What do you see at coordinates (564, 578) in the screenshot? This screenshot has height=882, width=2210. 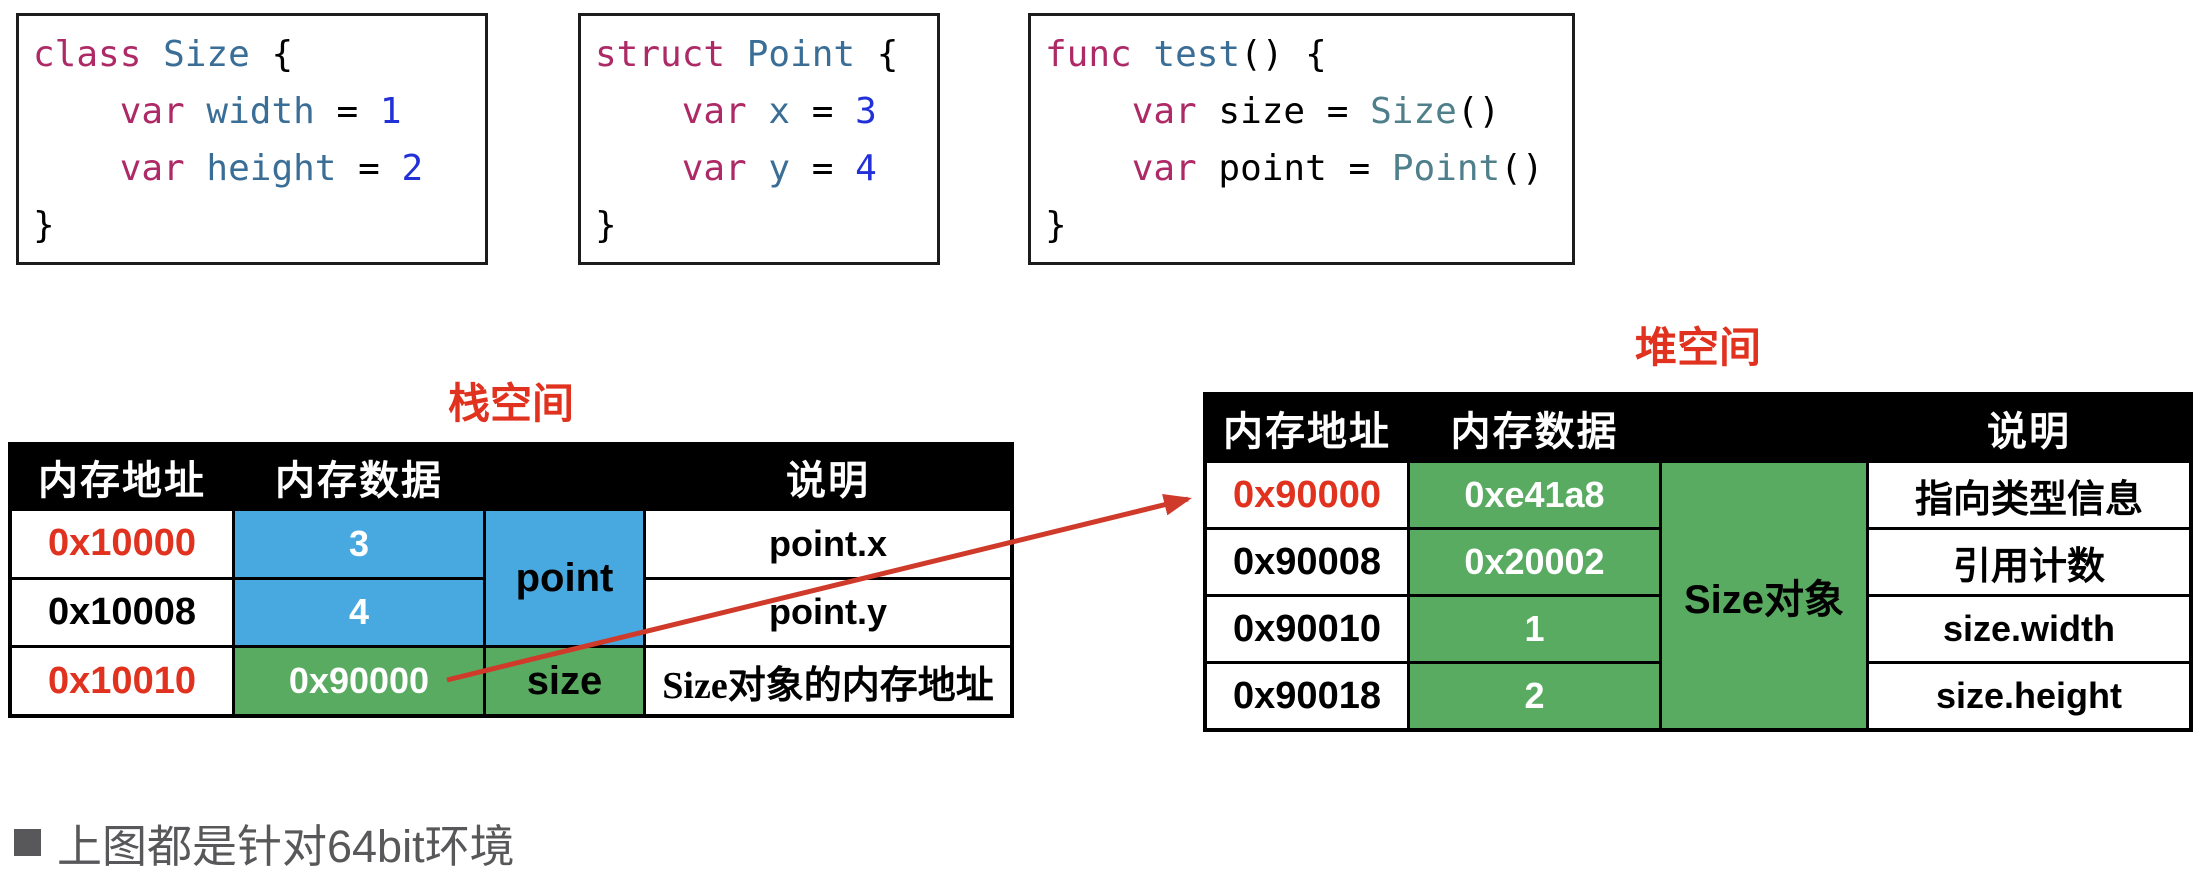 I see `stack-variable-point: point` at bounding box center [564, 578].